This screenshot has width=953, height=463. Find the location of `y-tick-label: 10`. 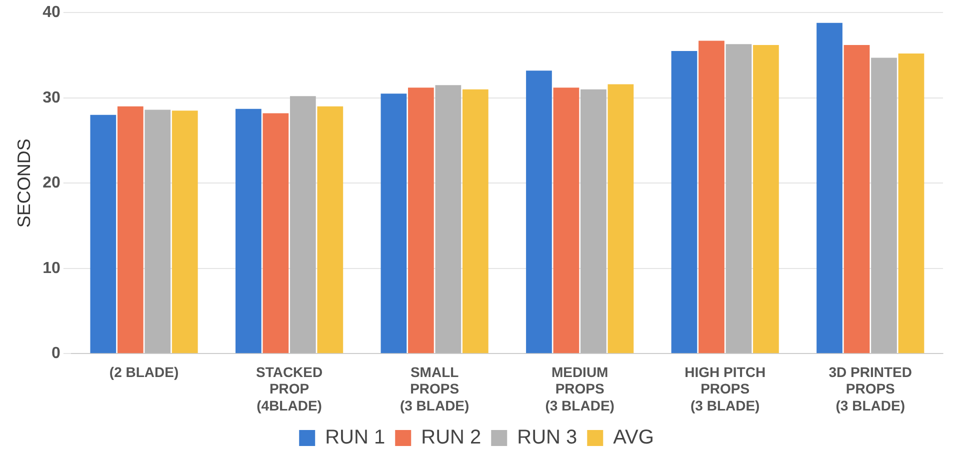

y-tick-label: 10 is located at coordinates (51, 268).